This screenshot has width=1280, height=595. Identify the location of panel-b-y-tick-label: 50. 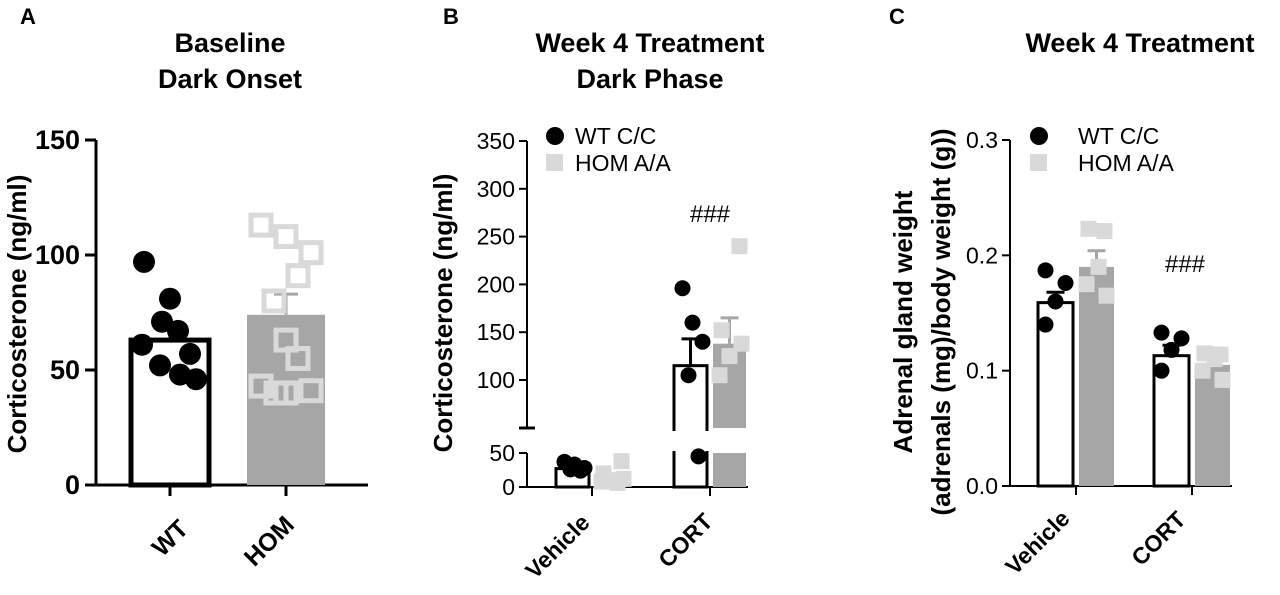
(502, 453).